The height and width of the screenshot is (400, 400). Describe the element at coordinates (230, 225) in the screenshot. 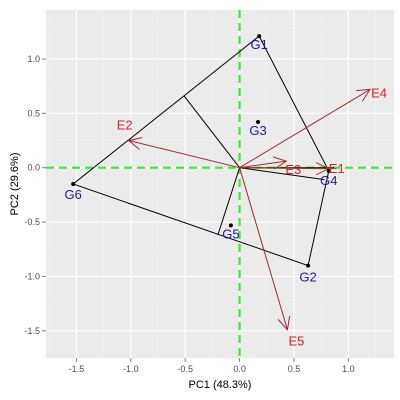

I see `genotype-point-g5` at that location.